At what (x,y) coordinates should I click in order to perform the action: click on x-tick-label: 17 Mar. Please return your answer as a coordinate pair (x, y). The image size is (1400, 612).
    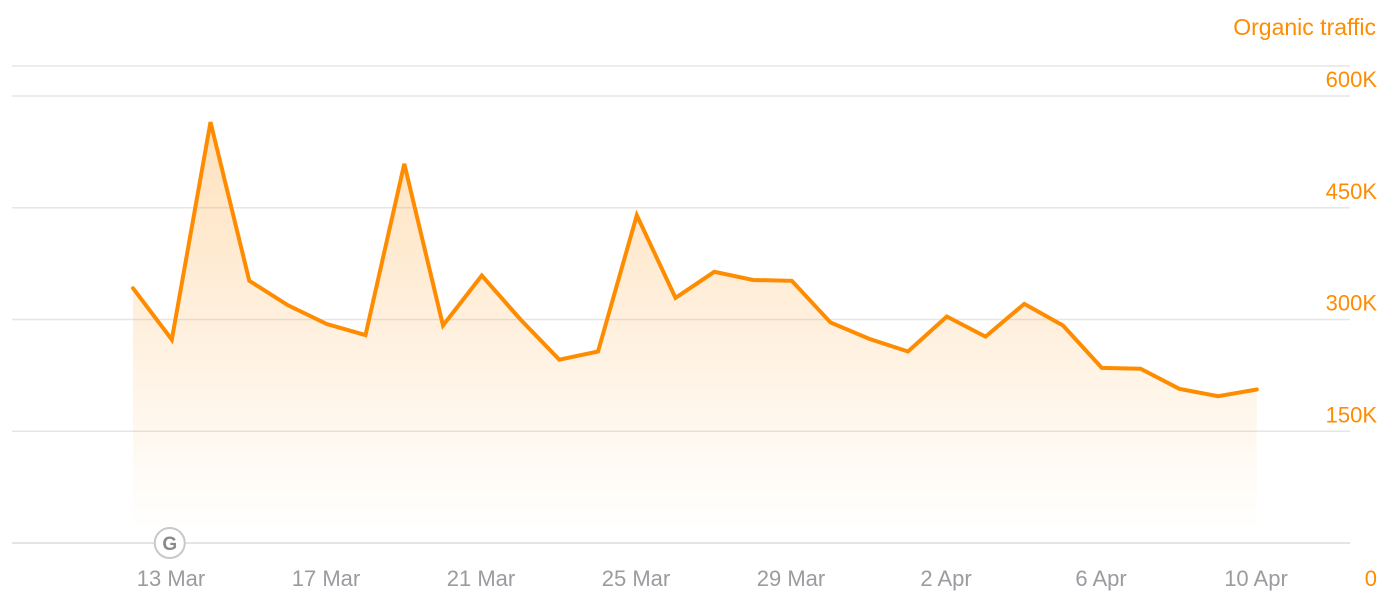
    Looking at the image, I should click on (326, 578).